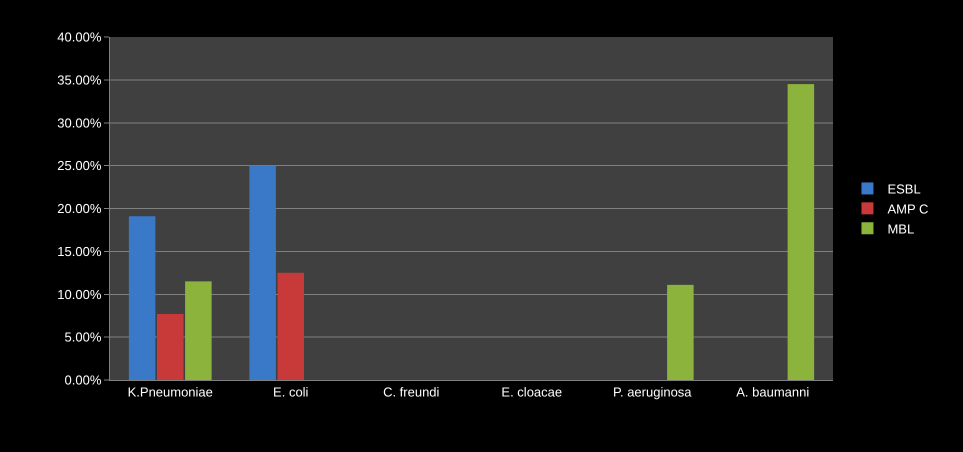 This screenshot has width=963, height=452. What do you see at coordinates (79, 37) in the screenshot?
I see `y-tick-label: 40.00%` at bounding box center [79, 37].